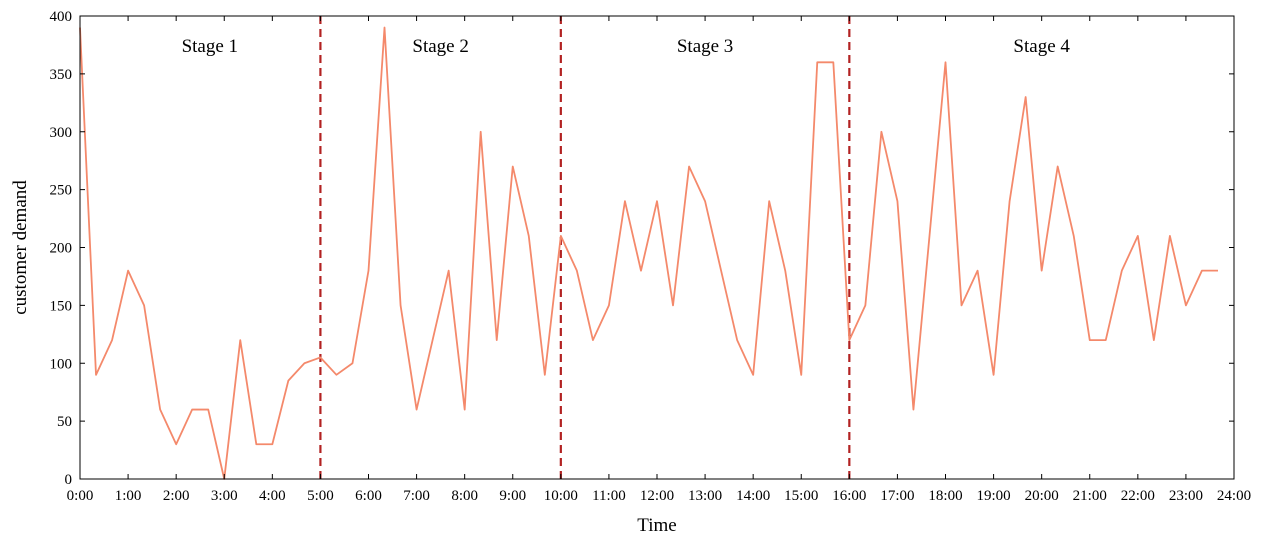 The image size is (1262, 546). I want to click on x-tick-label: 3:00, so click(224, 496).